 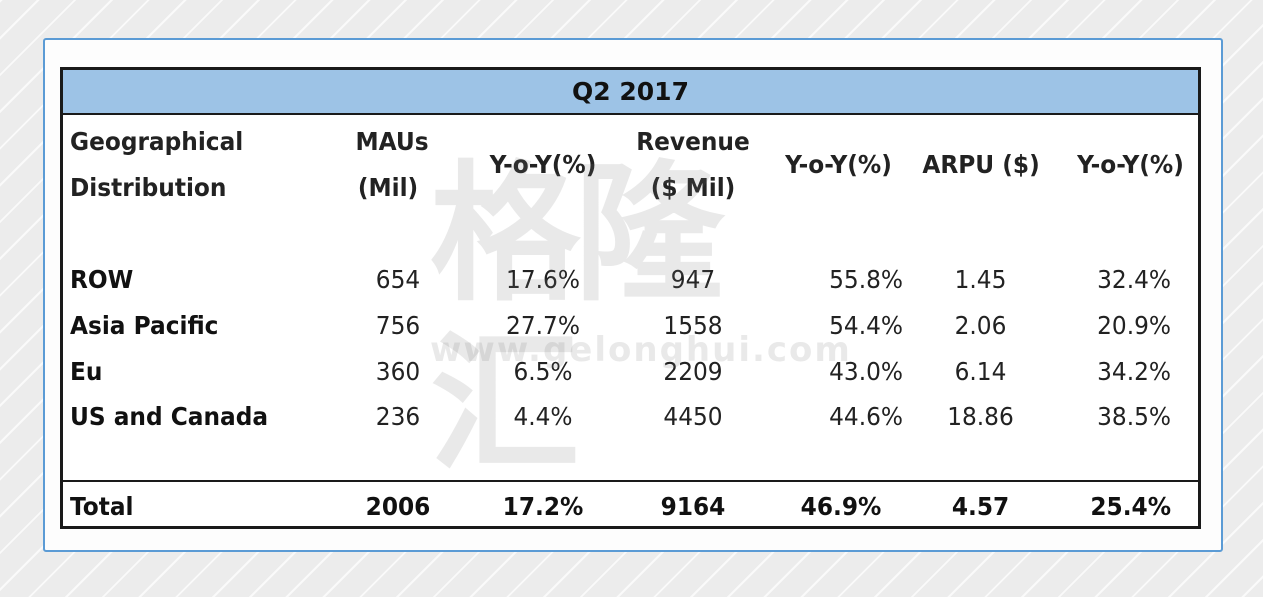 What do you see at coordinates (693, 325) in the screenshot?
I see `row-revenue: 1558` at bounding box center [693, 325].